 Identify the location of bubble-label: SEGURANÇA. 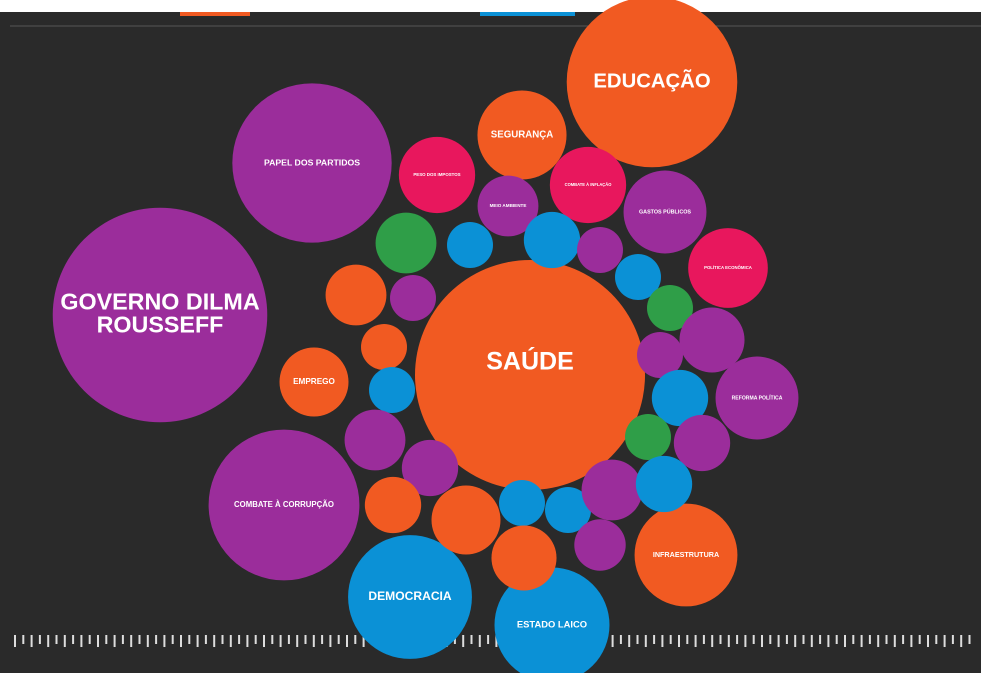
(522, 135).